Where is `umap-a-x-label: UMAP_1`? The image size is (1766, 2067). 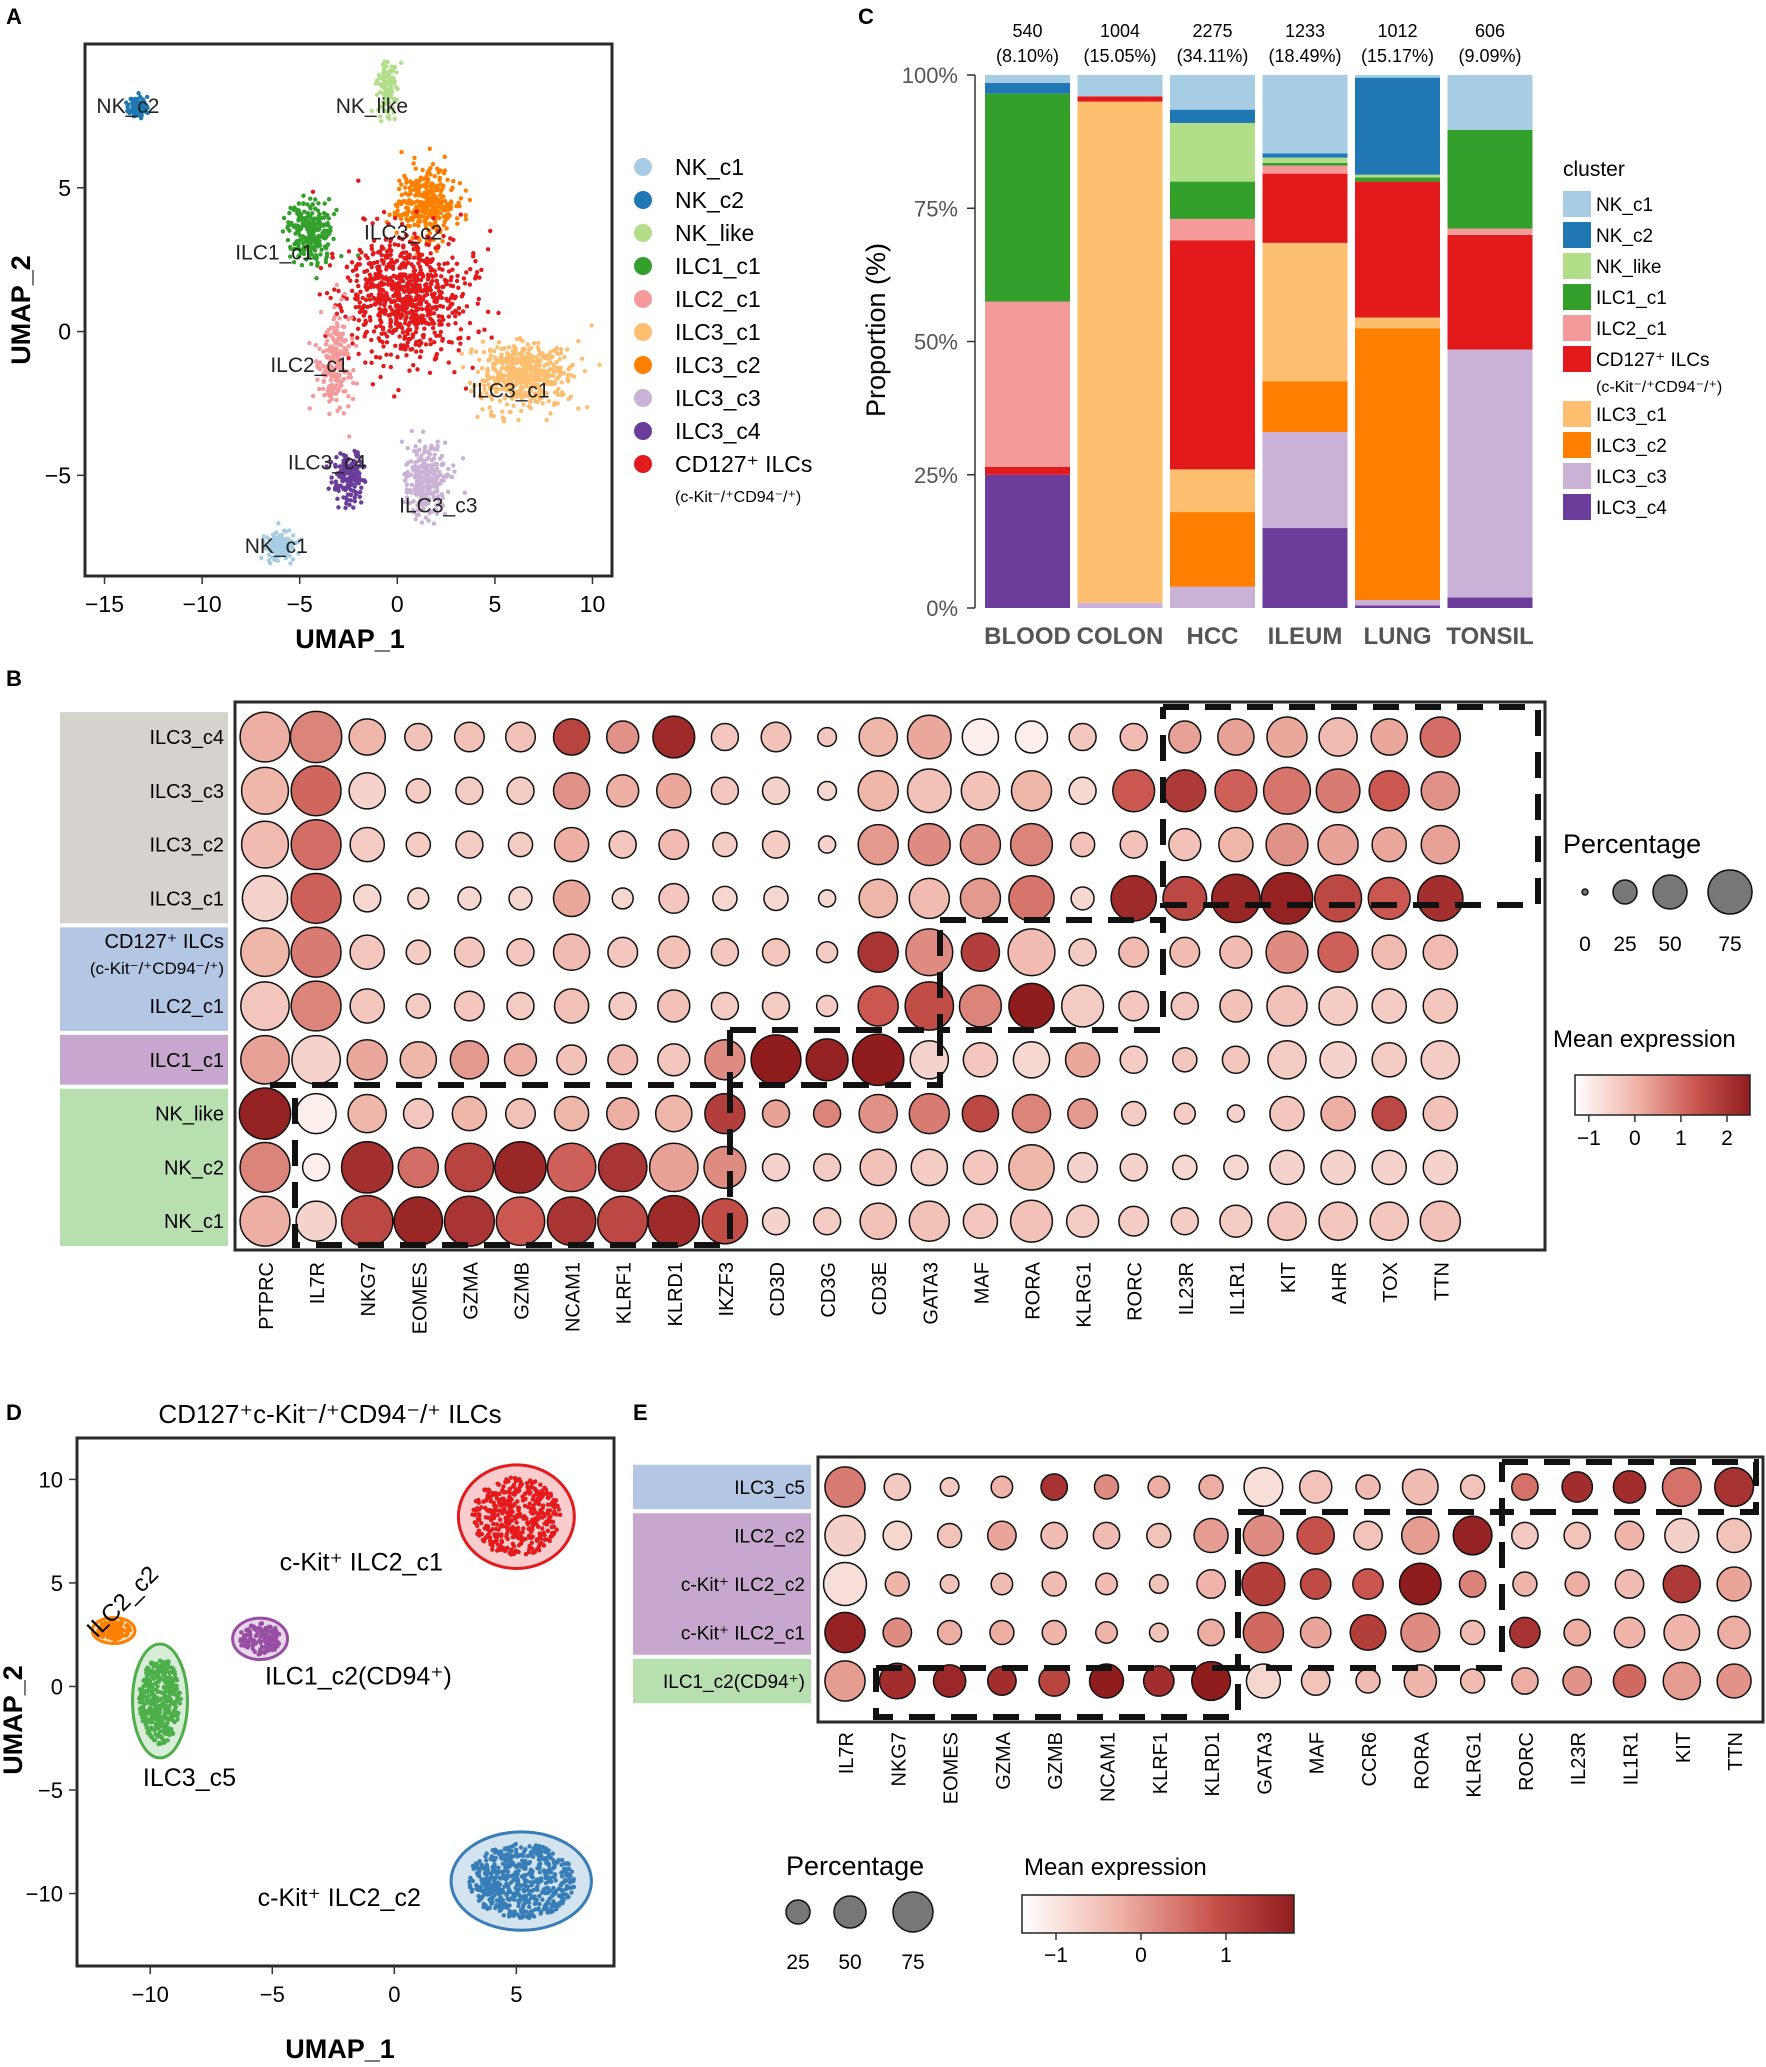 umap-a-x-label: UMAP_1 is located at coordinates (350, 639).